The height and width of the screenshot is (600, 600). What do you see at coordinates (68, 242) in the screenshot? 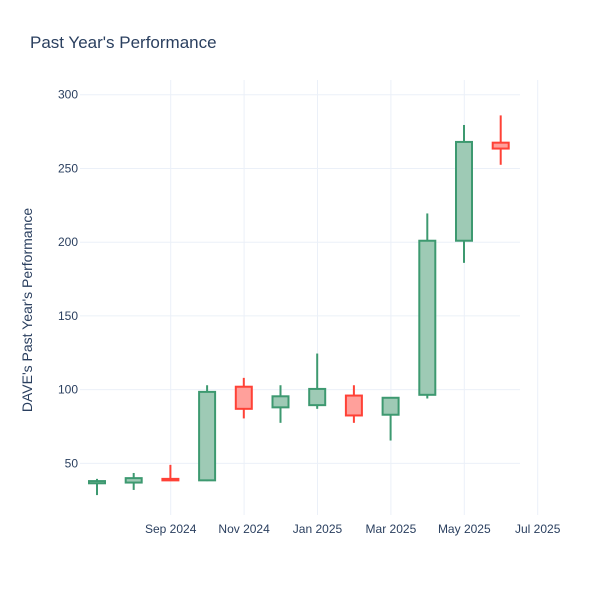
I see `y-tick-label: 200` at bounding box center [68, 242].